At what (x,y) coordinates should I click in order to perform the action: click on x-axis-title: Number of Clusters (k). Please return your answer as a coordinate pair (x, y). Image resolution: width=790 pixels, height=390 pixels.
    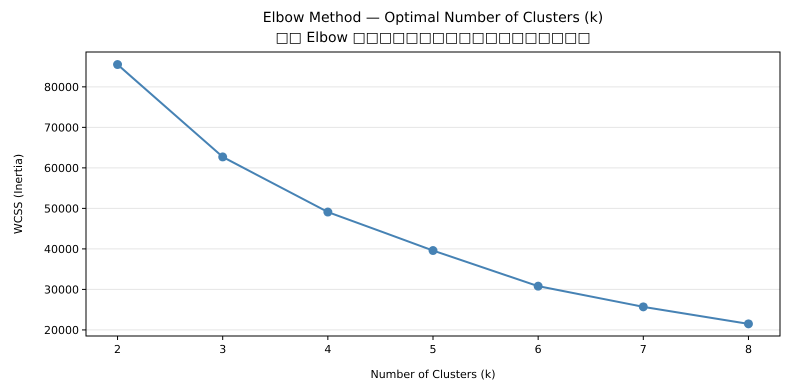
    Looking at the image, I should click on (433, 374).